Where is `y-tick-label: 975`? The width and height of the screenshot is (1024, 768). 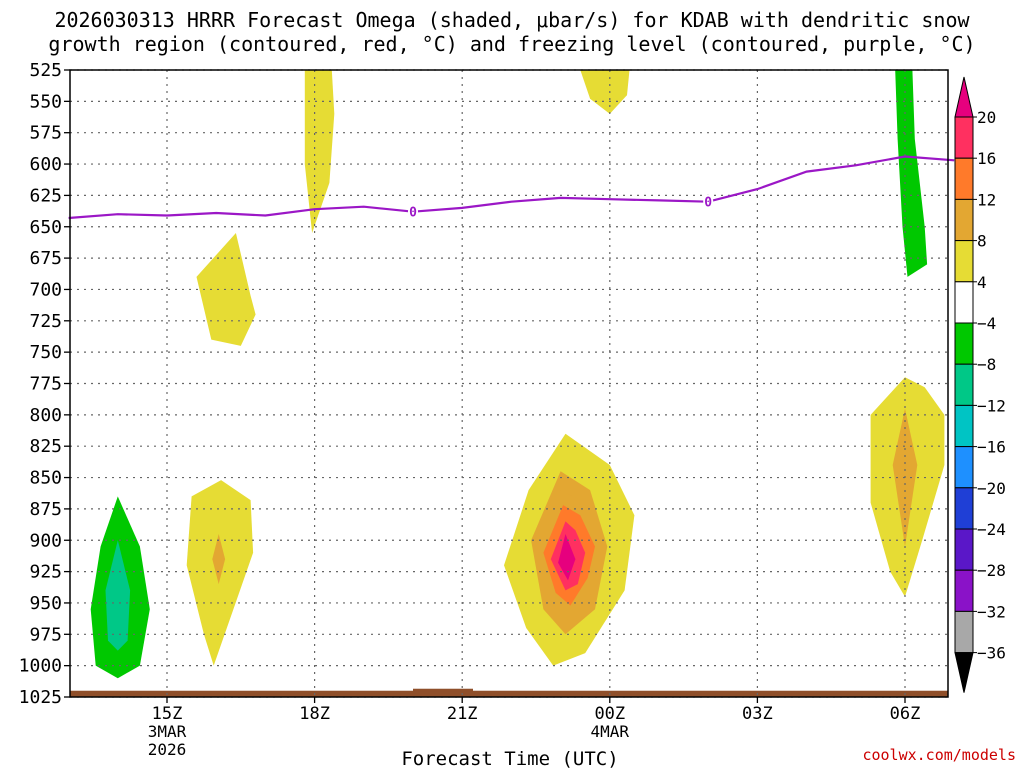 y-tick-label: 975 is located at coordinates (45, 634).